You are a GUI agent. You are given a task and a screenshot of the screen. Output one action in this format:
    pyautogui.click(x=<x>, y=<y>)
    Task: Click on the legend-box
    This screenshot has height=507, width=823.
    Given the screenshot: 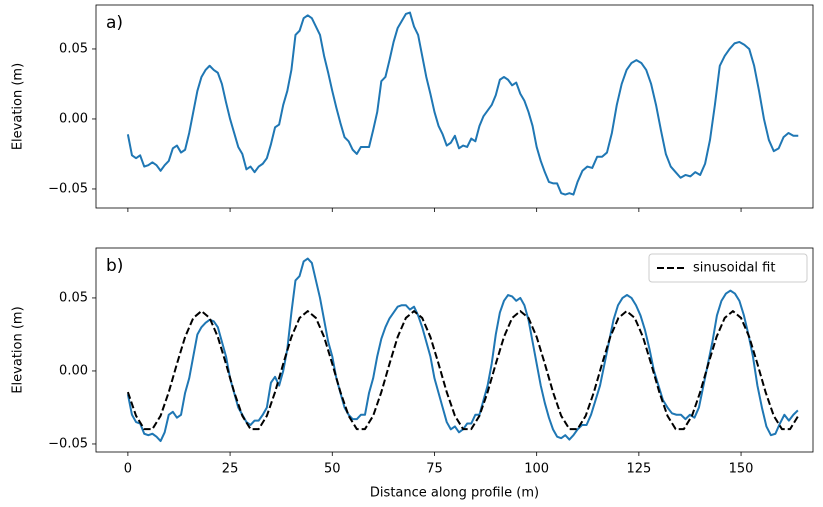 What is the action you would take?
    pyautogui.click(x=728, y=268)
    